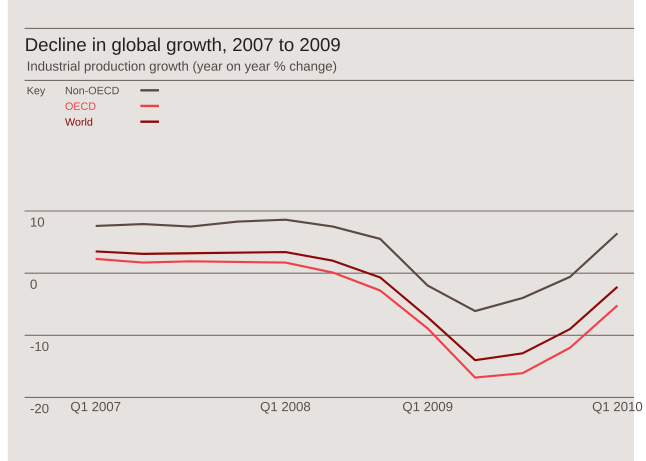 Image resolution: width=646 pixels, height=461 pixels. I want to click on chart-title: Decline in global growth, 2007 to 2009, so click(183, 46).